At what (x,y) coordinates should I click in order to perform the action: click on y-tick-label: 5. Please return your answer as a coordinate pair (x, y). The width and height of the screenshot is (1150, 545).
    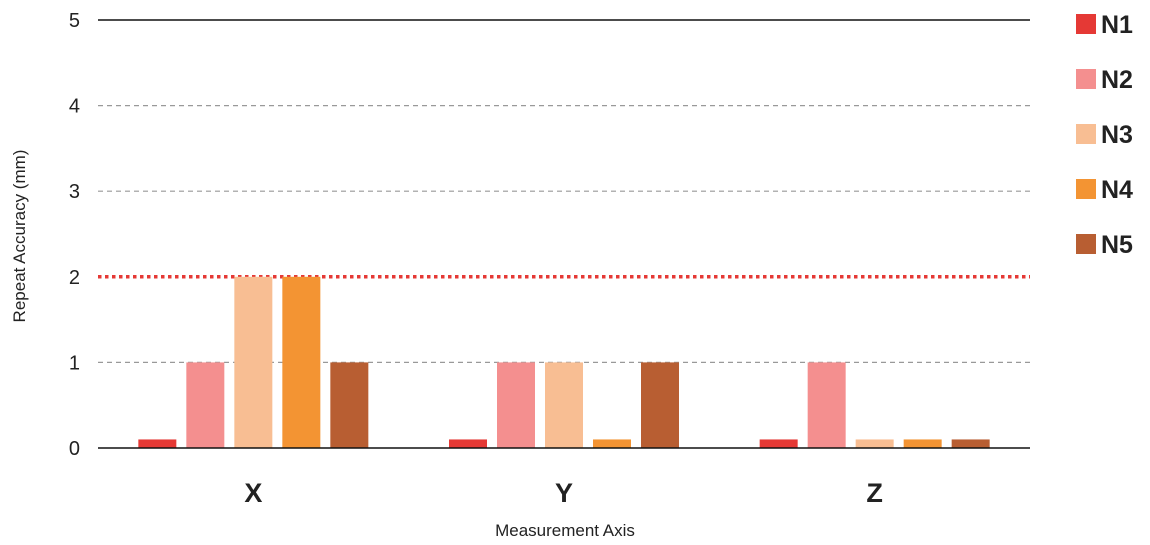
    Looking at the image, I should click on (74, 21).